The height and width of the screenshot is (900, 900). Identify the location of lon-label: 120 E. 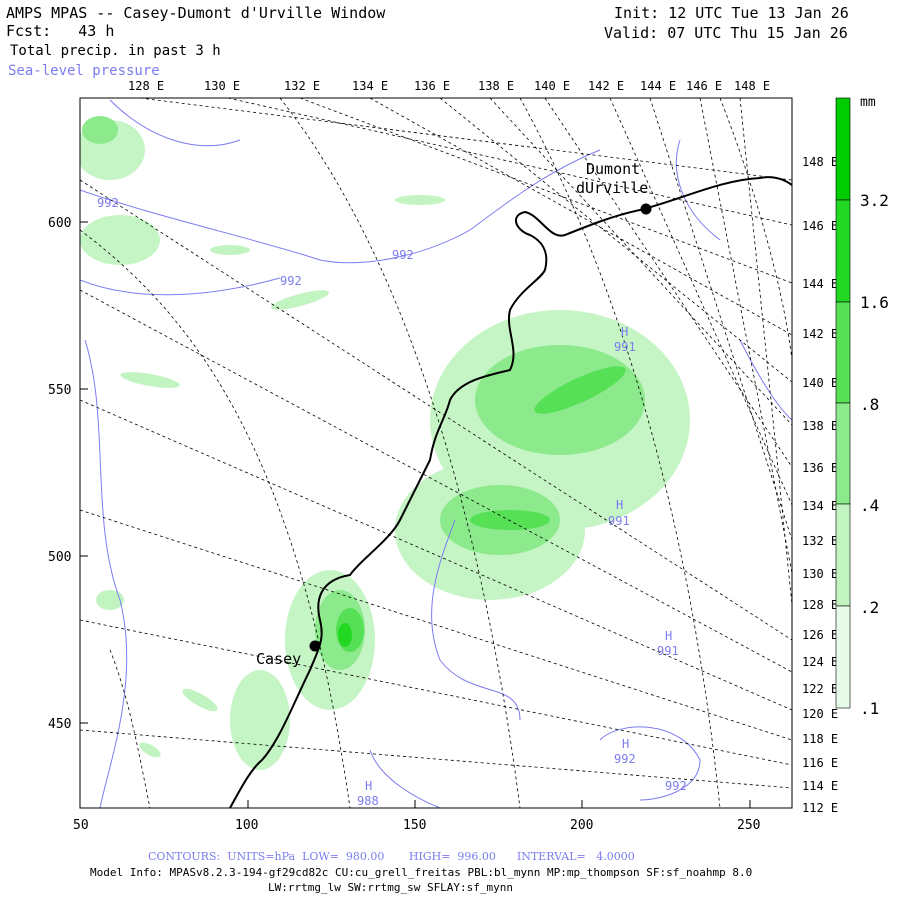
(820, 714).